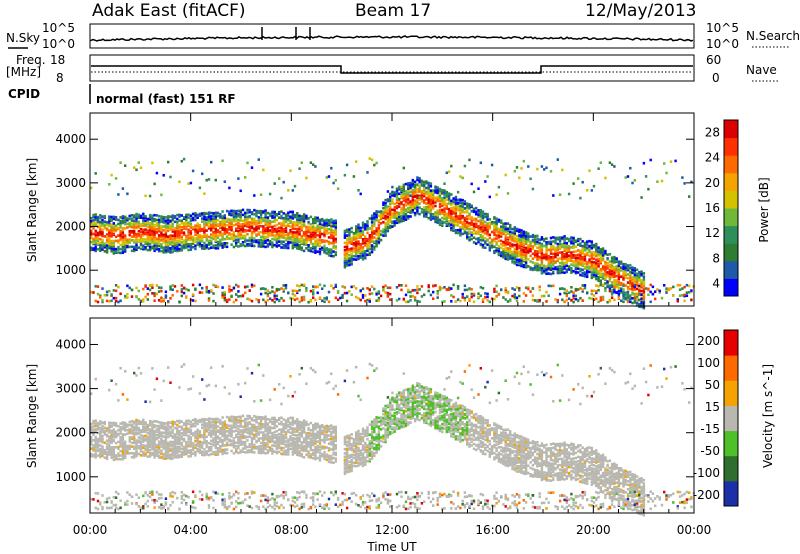 This screenshot has height=554, width=800. I want to click on colorbar-tick: 12, so click(712, 233).